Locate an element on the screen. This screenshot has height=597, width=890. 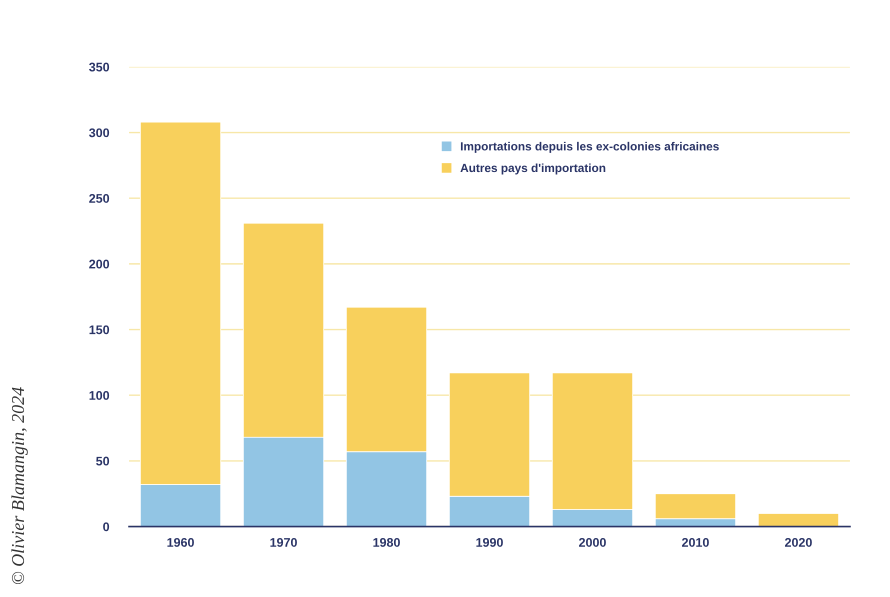
x-tick-label: 1970 is located at coordinates (283, 542).